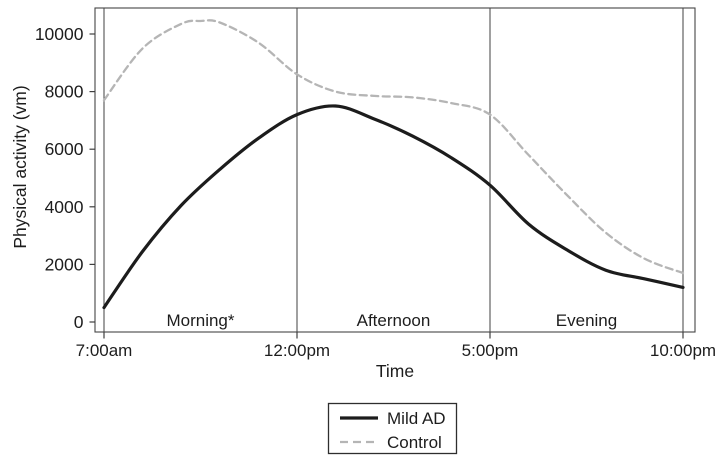  Describe the element at coordinates (396, 346) in the screenshot. I see `x-axis: 7:00am 12:00pm 5:00pm 10:00pm` at that location.